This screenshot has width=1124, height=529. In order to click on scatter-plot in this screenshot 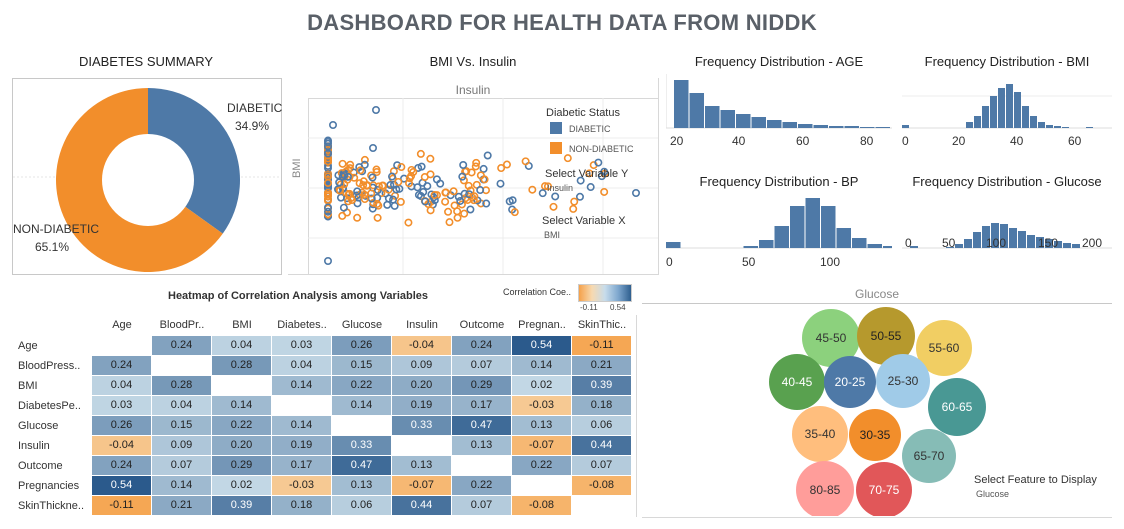, I will do `click(473, 176)`.